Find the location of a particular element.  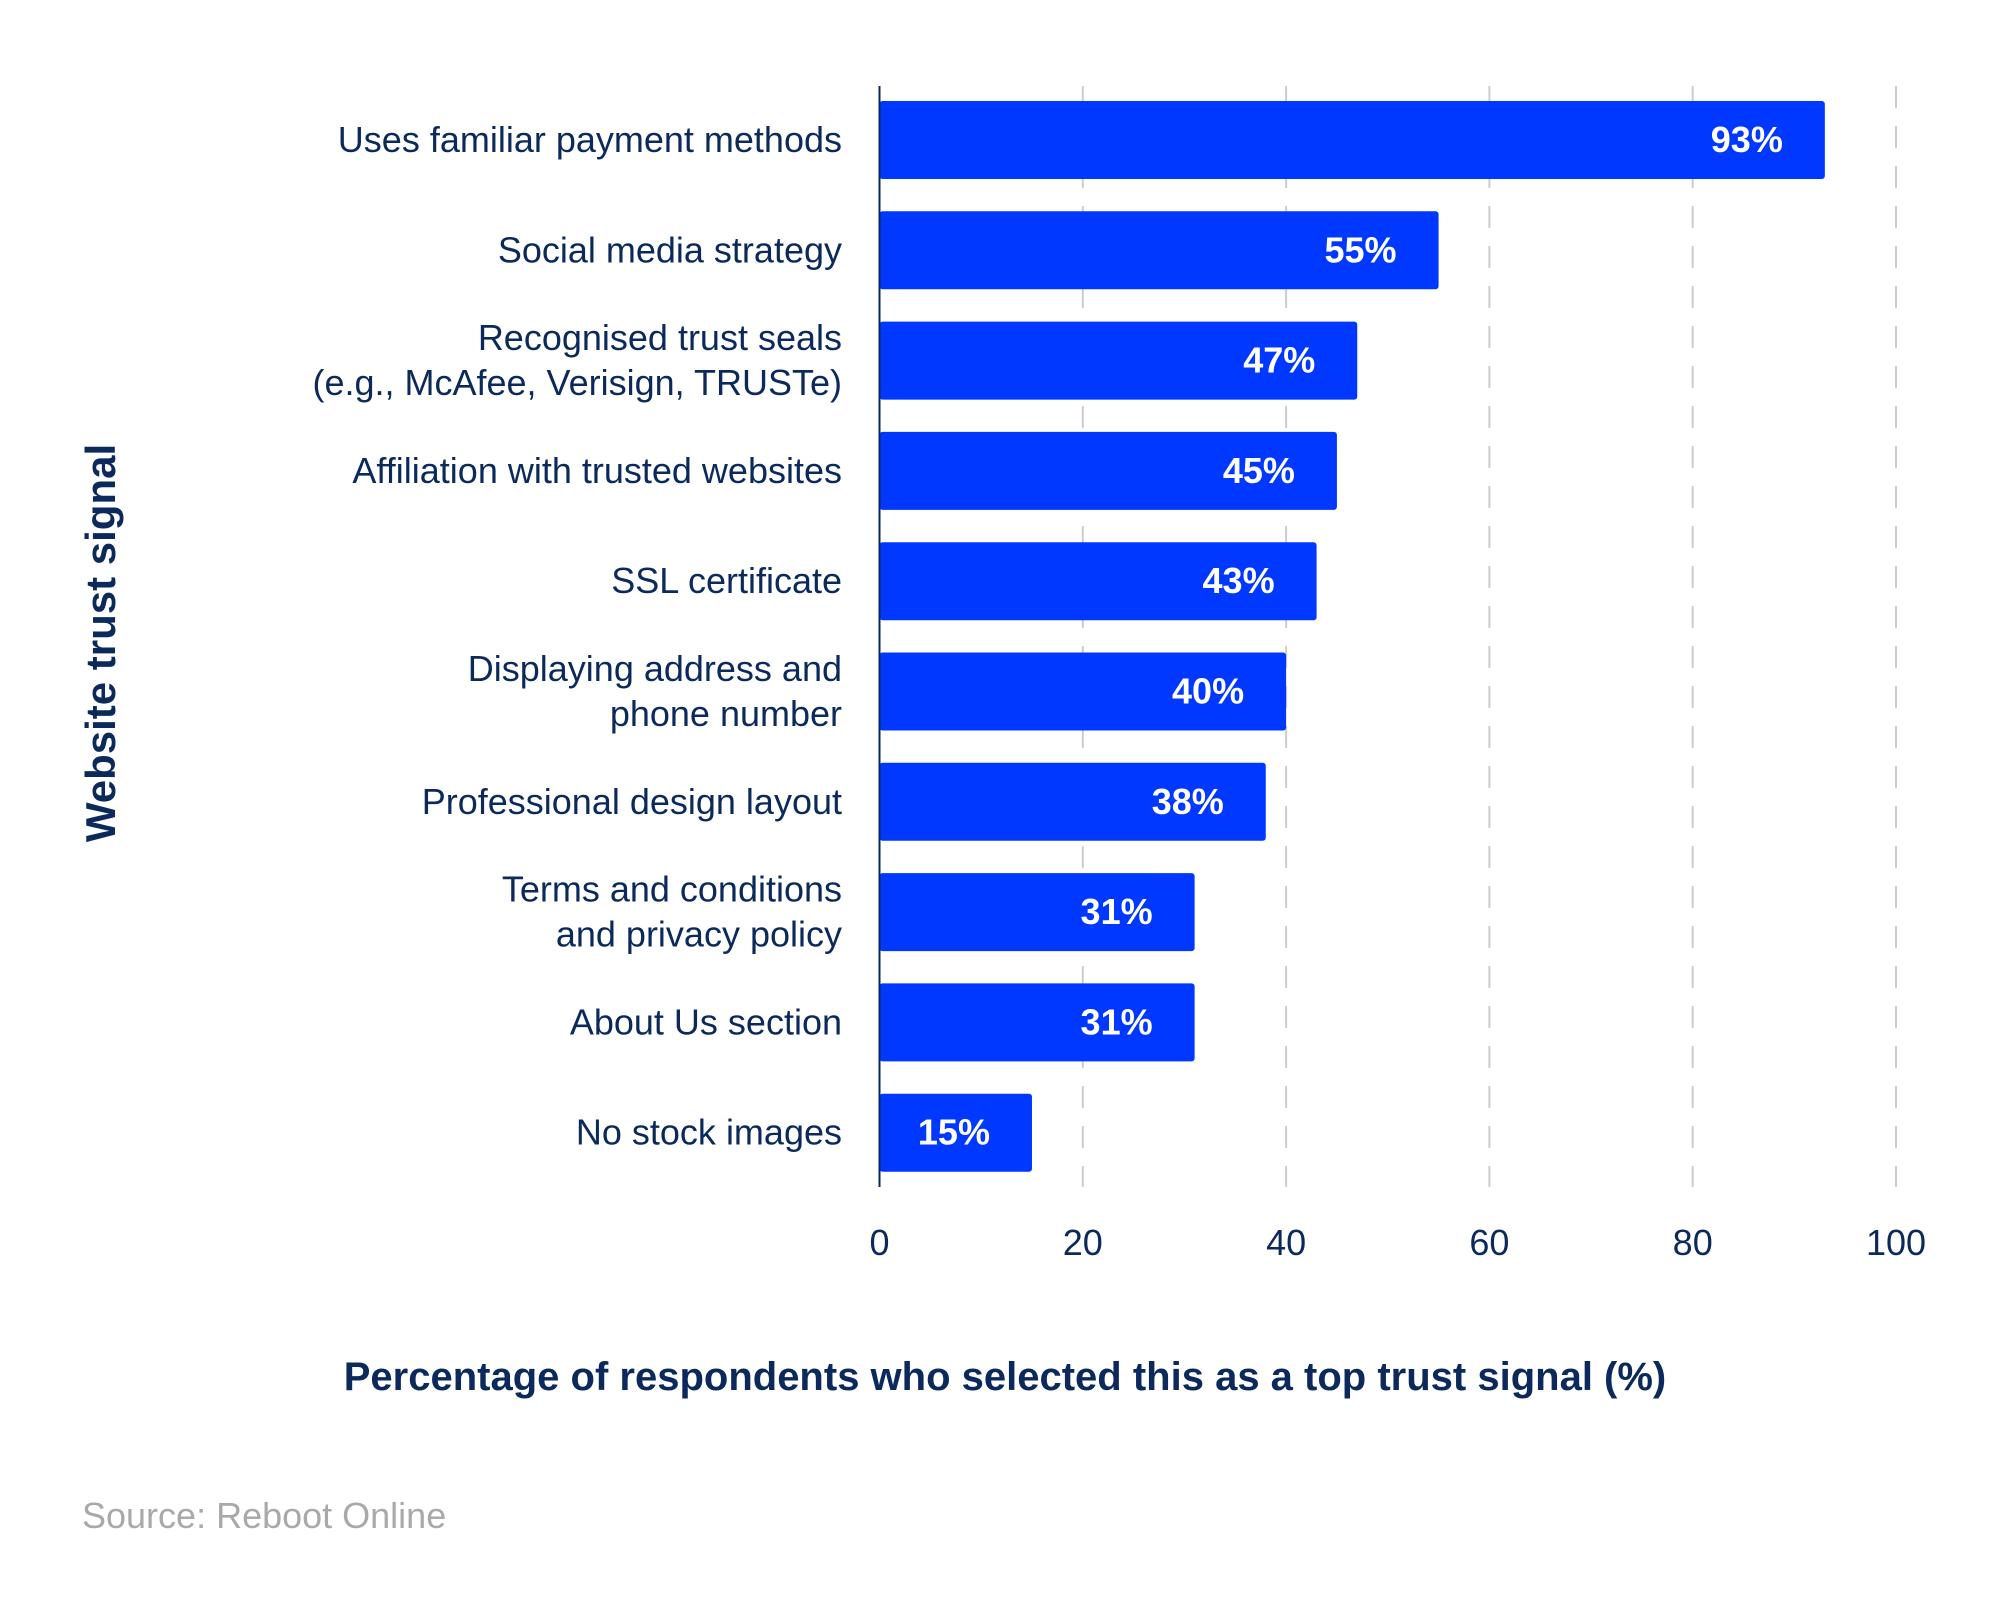

data-label: 38% is located at coordinates (1188, 801).